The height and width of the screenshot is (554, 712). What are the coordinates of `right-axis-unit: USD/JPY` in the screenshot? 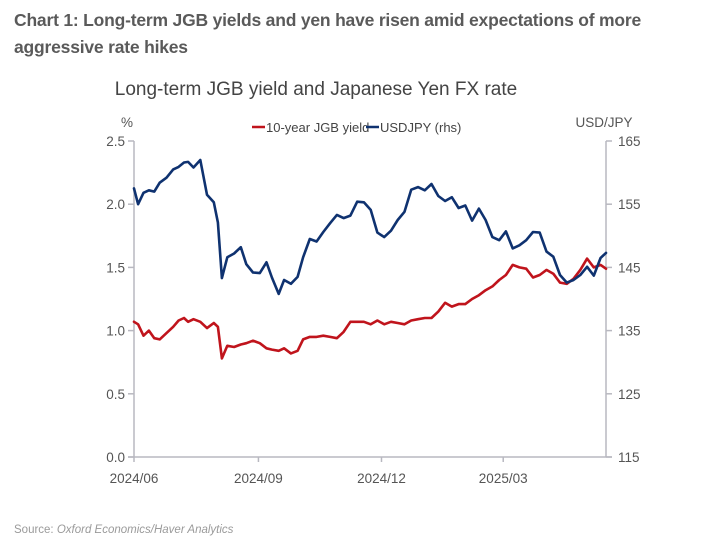 It's located at (603, 122).